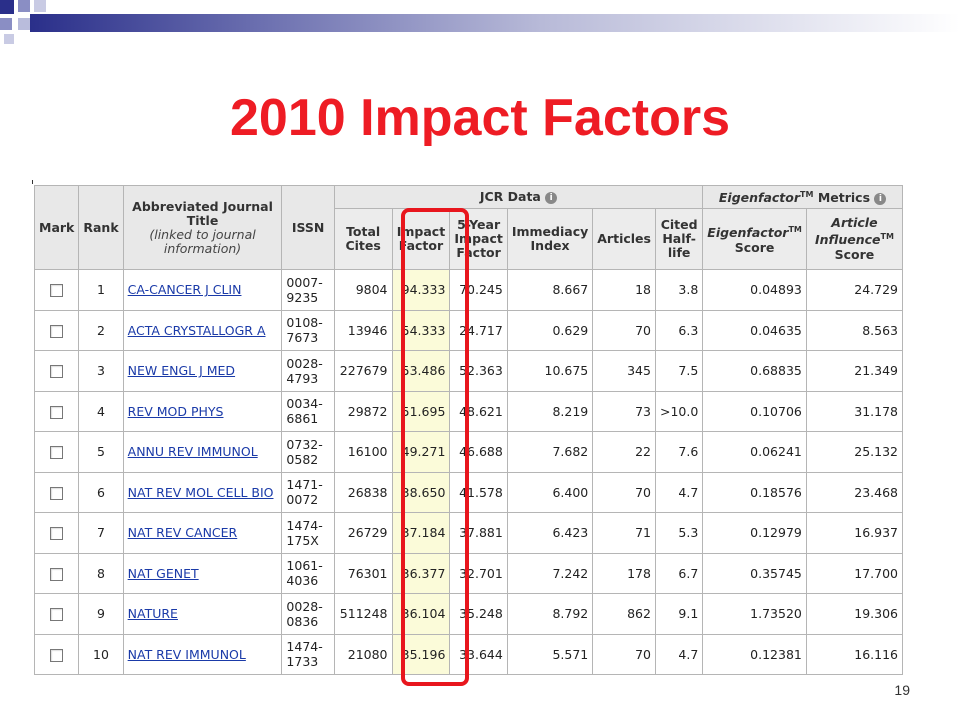  I want to click on journal-title-link: NAT REV IMMUNOL, so click(186, 654).